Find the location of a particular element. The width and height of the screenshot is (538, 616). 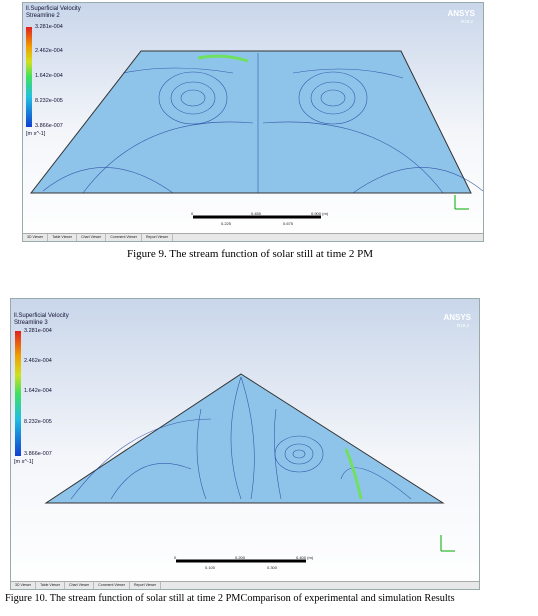

scale-label: 0.200 is located at coordinates (240, 557).